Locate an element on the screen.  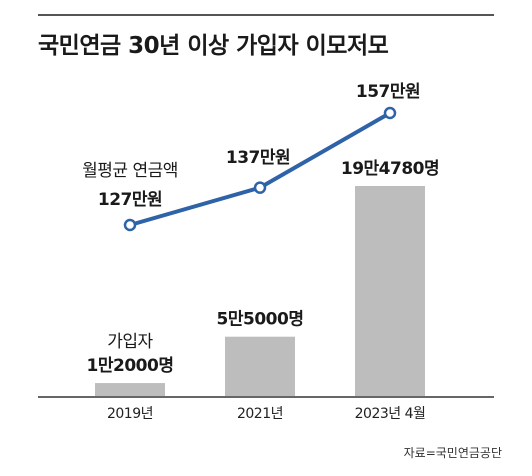
line-value-label-1: 137만원 is located at coordinates (258, 158).